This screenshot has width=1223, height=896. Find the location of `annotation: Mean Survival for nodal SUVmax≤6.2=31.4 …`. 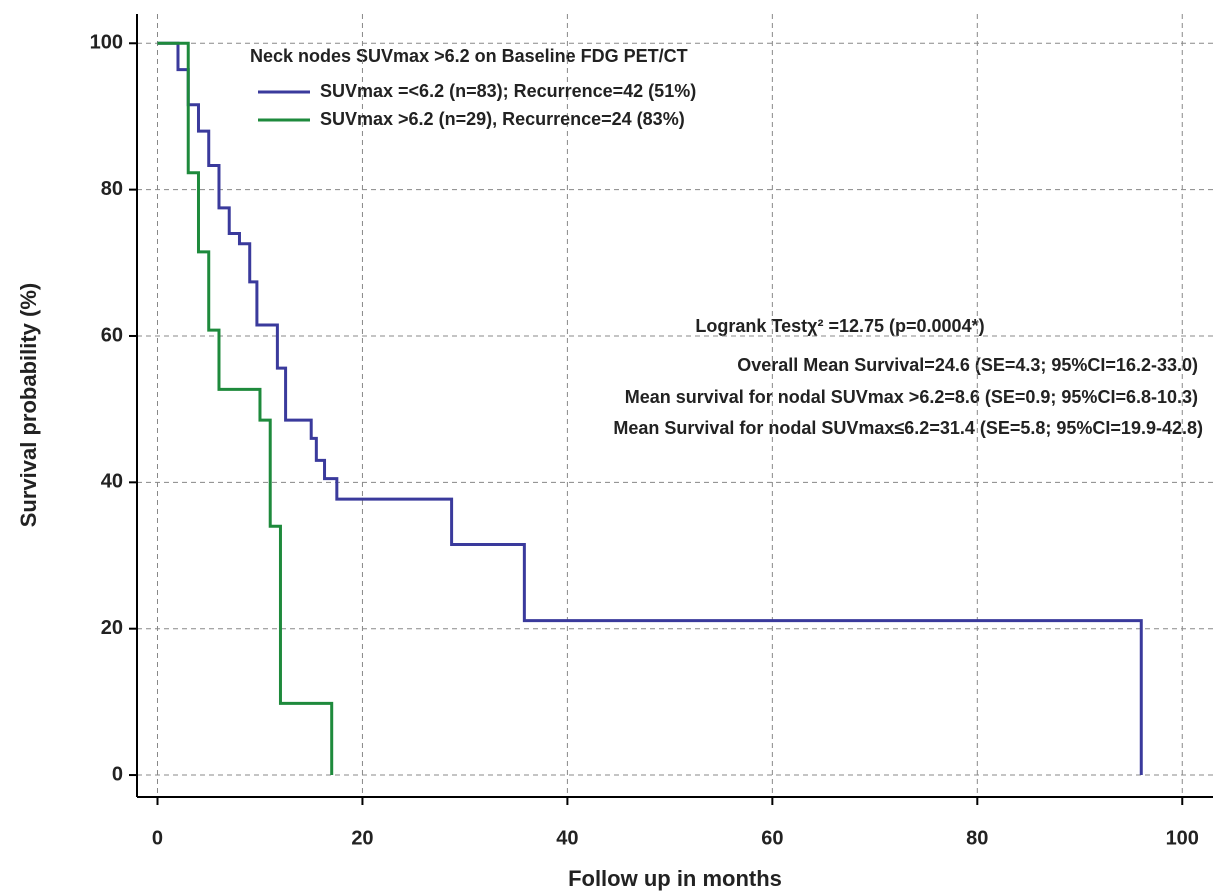

annotation: Mean Survival for nodal SUVmax≤6.2=31.4 … is located at coordinates (908, 428).